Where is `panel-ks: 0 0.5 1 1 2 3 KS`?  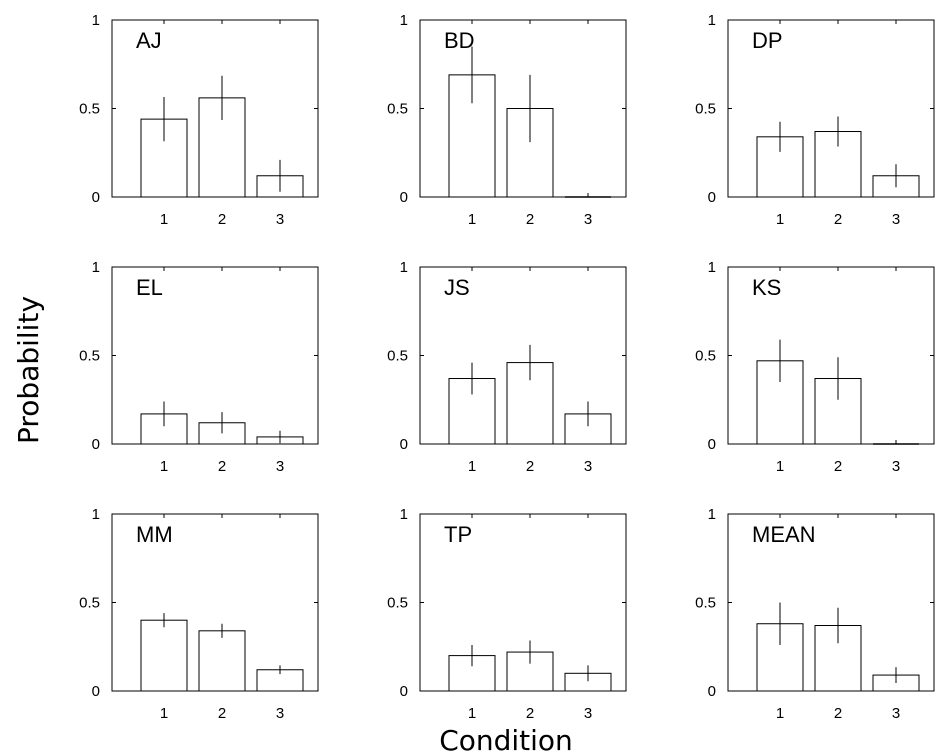
panel-ks: 0 0.5 1 1 2 3 KS is located at coordinates (815, 367).